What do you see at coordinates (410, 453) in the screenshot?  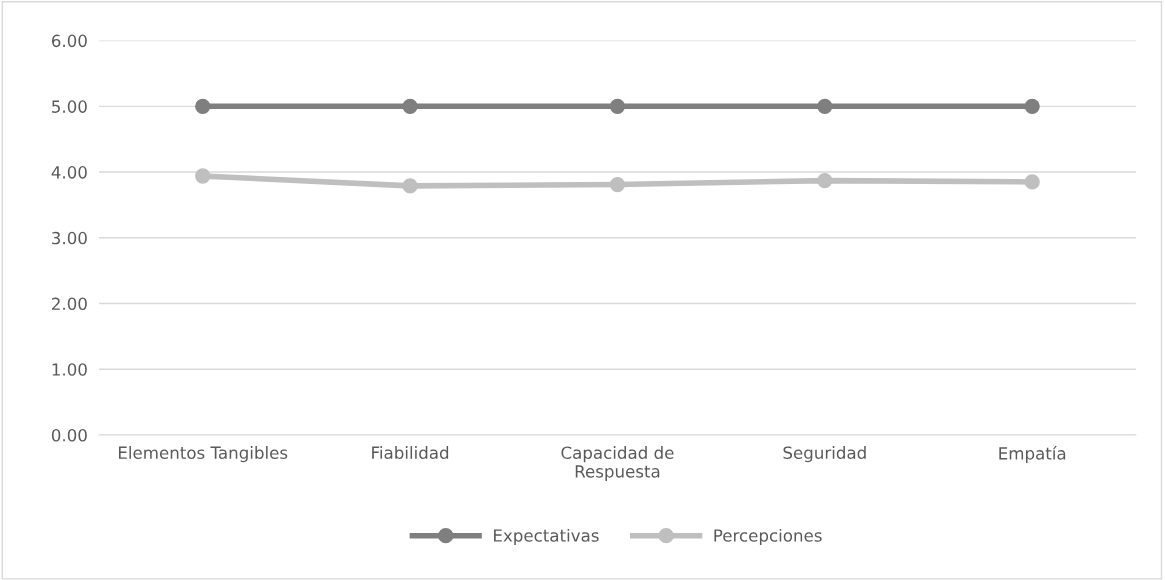 I see `x-tick-label: Fiabilidad` at bounding box center [410, 453].